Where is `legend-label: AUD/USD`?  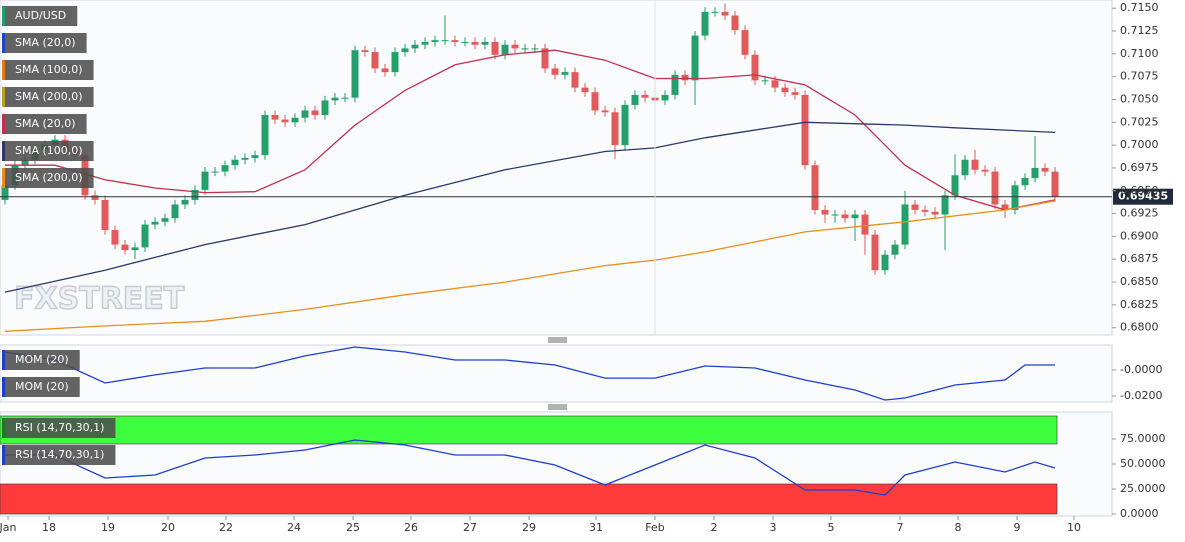
legend-label: AUD/USD is located at coordinates (40, 15).